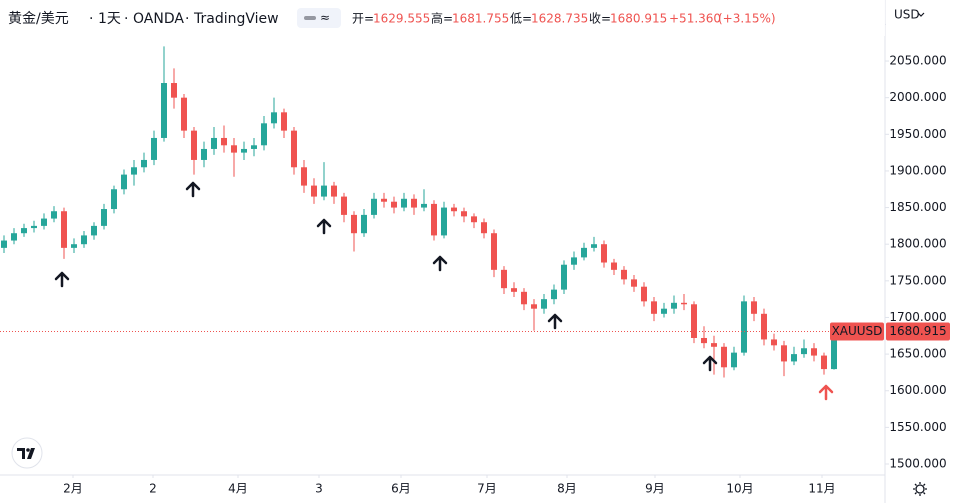 This screenshot has width=955, height=503. Describe the element at coordinates (917, 390) in the screenshot. I see `y-tick-label: 1600.000` at that location.